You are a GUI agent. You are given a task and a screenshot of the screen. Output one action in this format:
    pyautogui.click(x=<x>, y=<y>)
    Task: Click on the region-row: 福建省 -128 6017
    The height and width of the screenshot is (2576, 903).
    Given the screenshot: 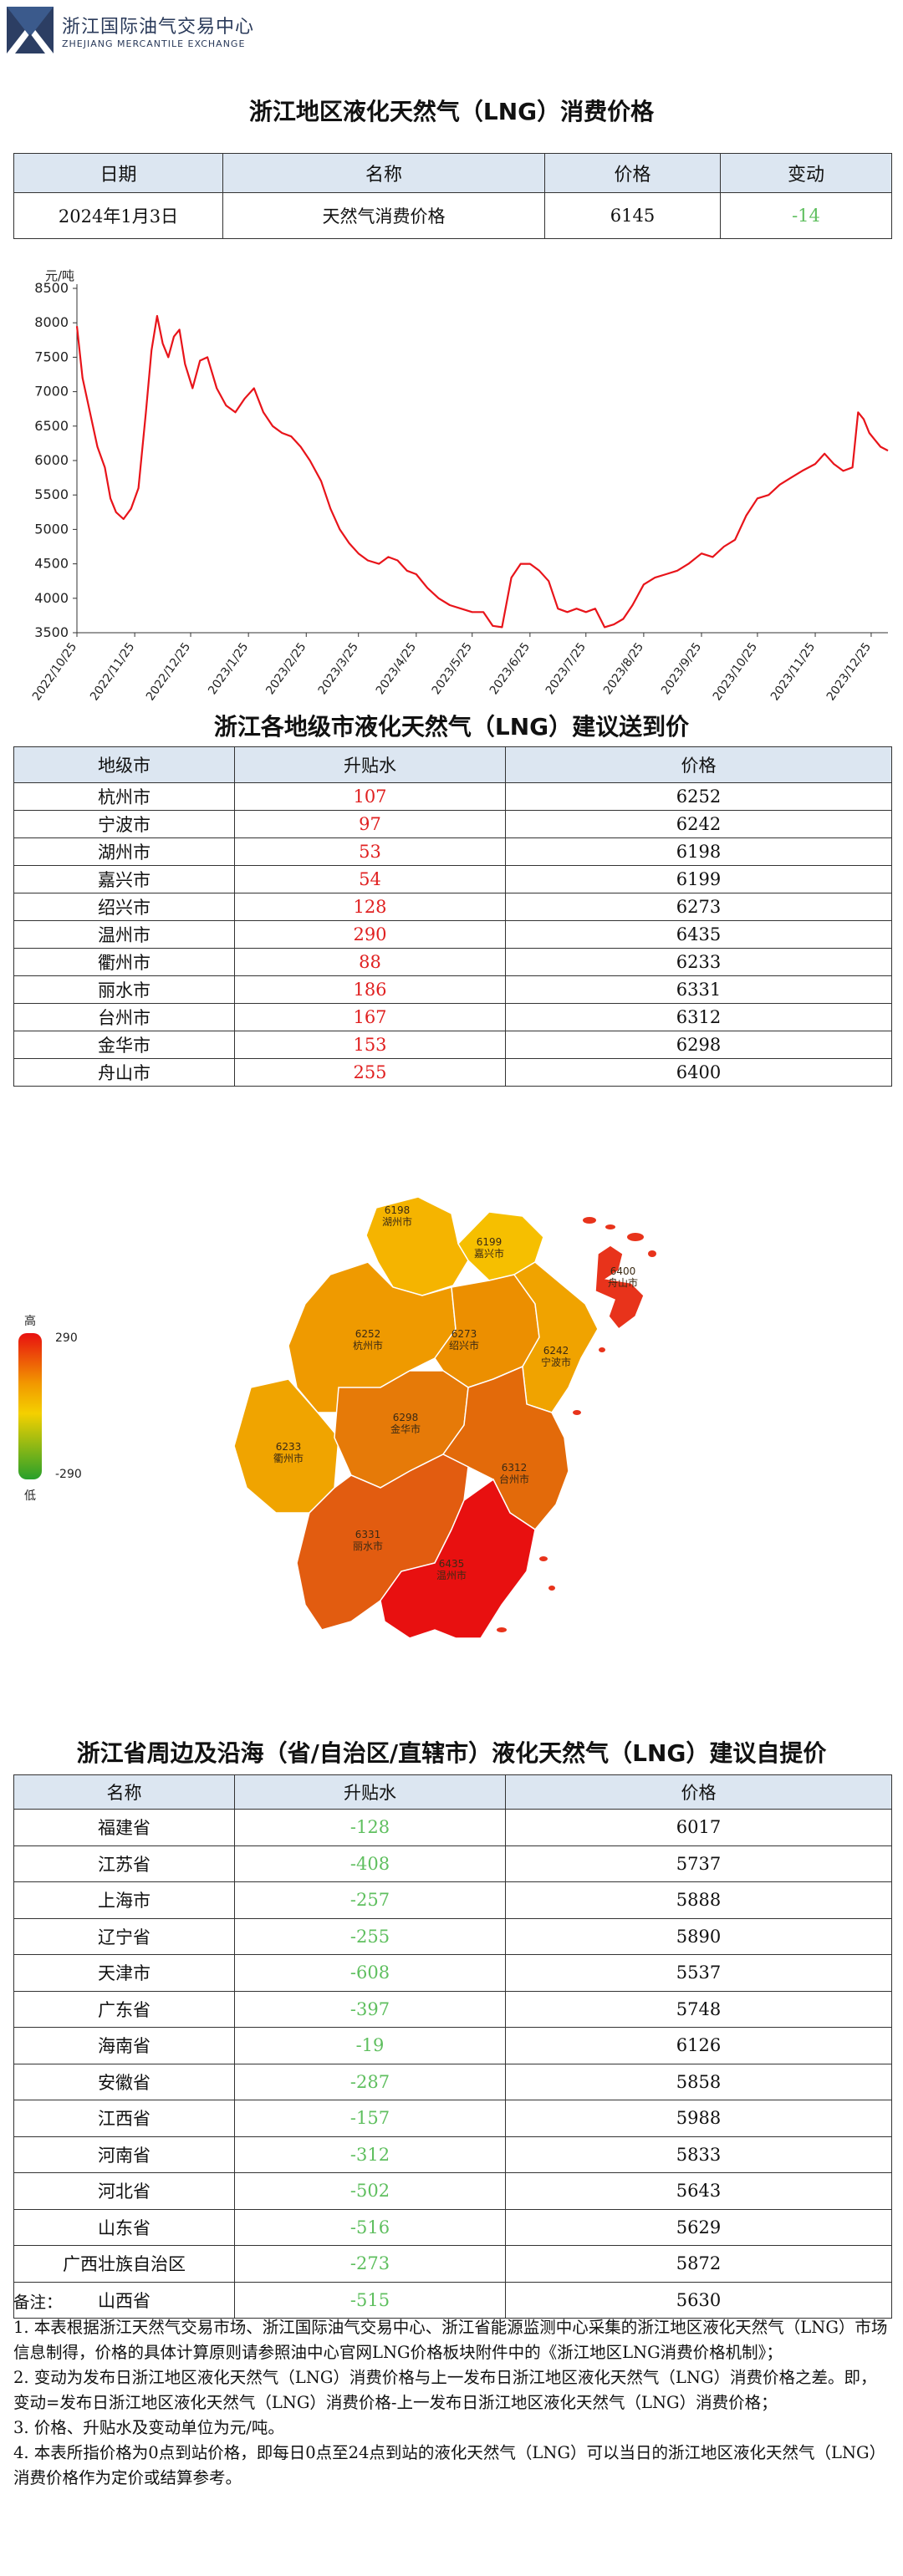 What is the action you would take?
    pyautogui.click(x=453, y=1827)
    